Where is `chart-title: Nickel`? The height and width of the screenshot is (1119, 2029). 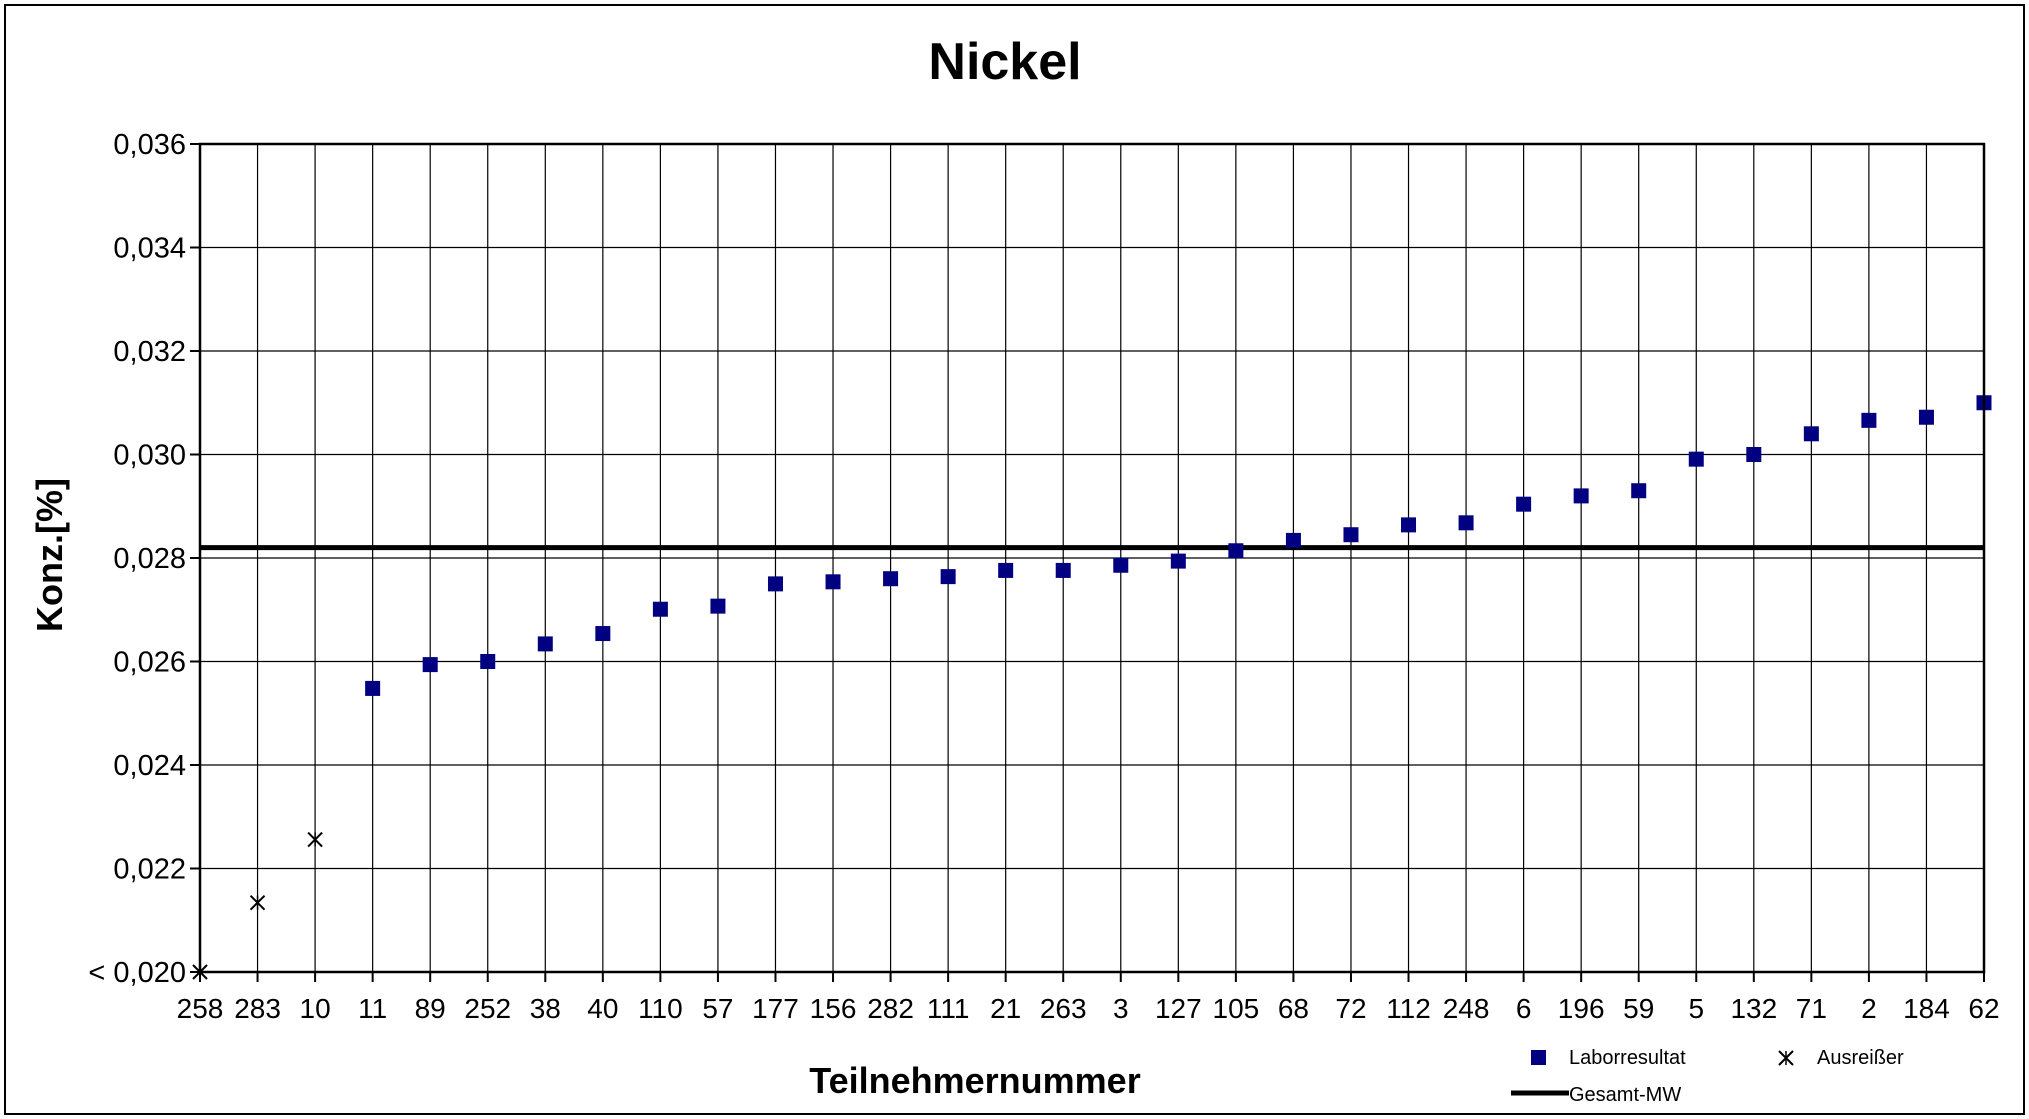 chart-title: Nickel is located at coordinates (1004, 62).